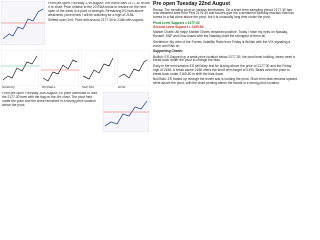 The height and width of the screenshot is (240, 320). I want to click on chart-label: DOW, so click(122, 87).